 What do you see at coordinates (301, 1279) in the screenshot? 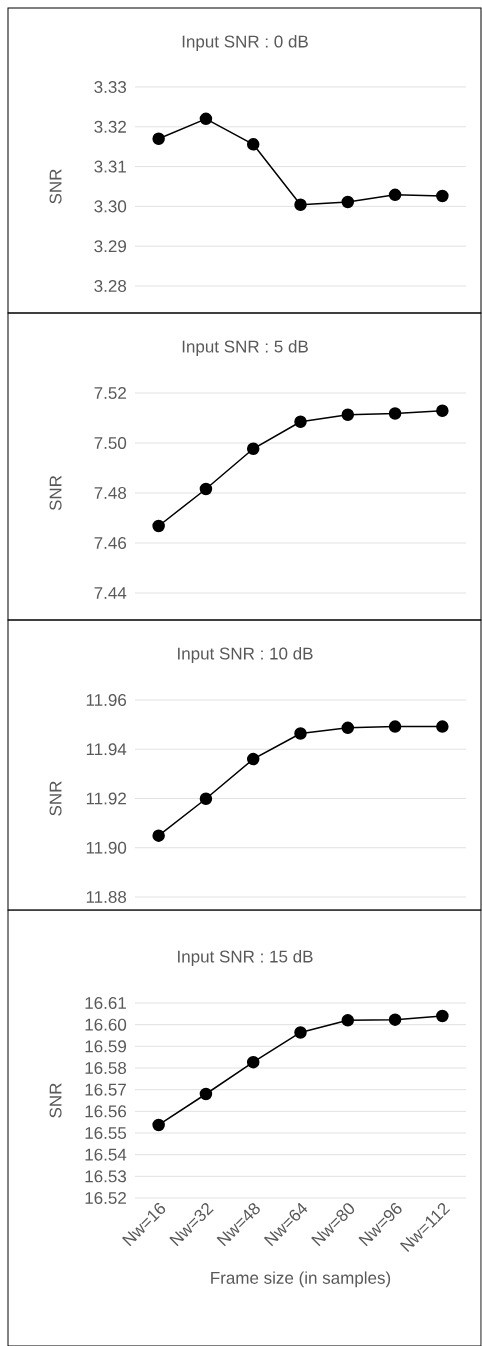
I see `x-axis-title: Frame size (in samples)` at bounding box center [301, 1279].